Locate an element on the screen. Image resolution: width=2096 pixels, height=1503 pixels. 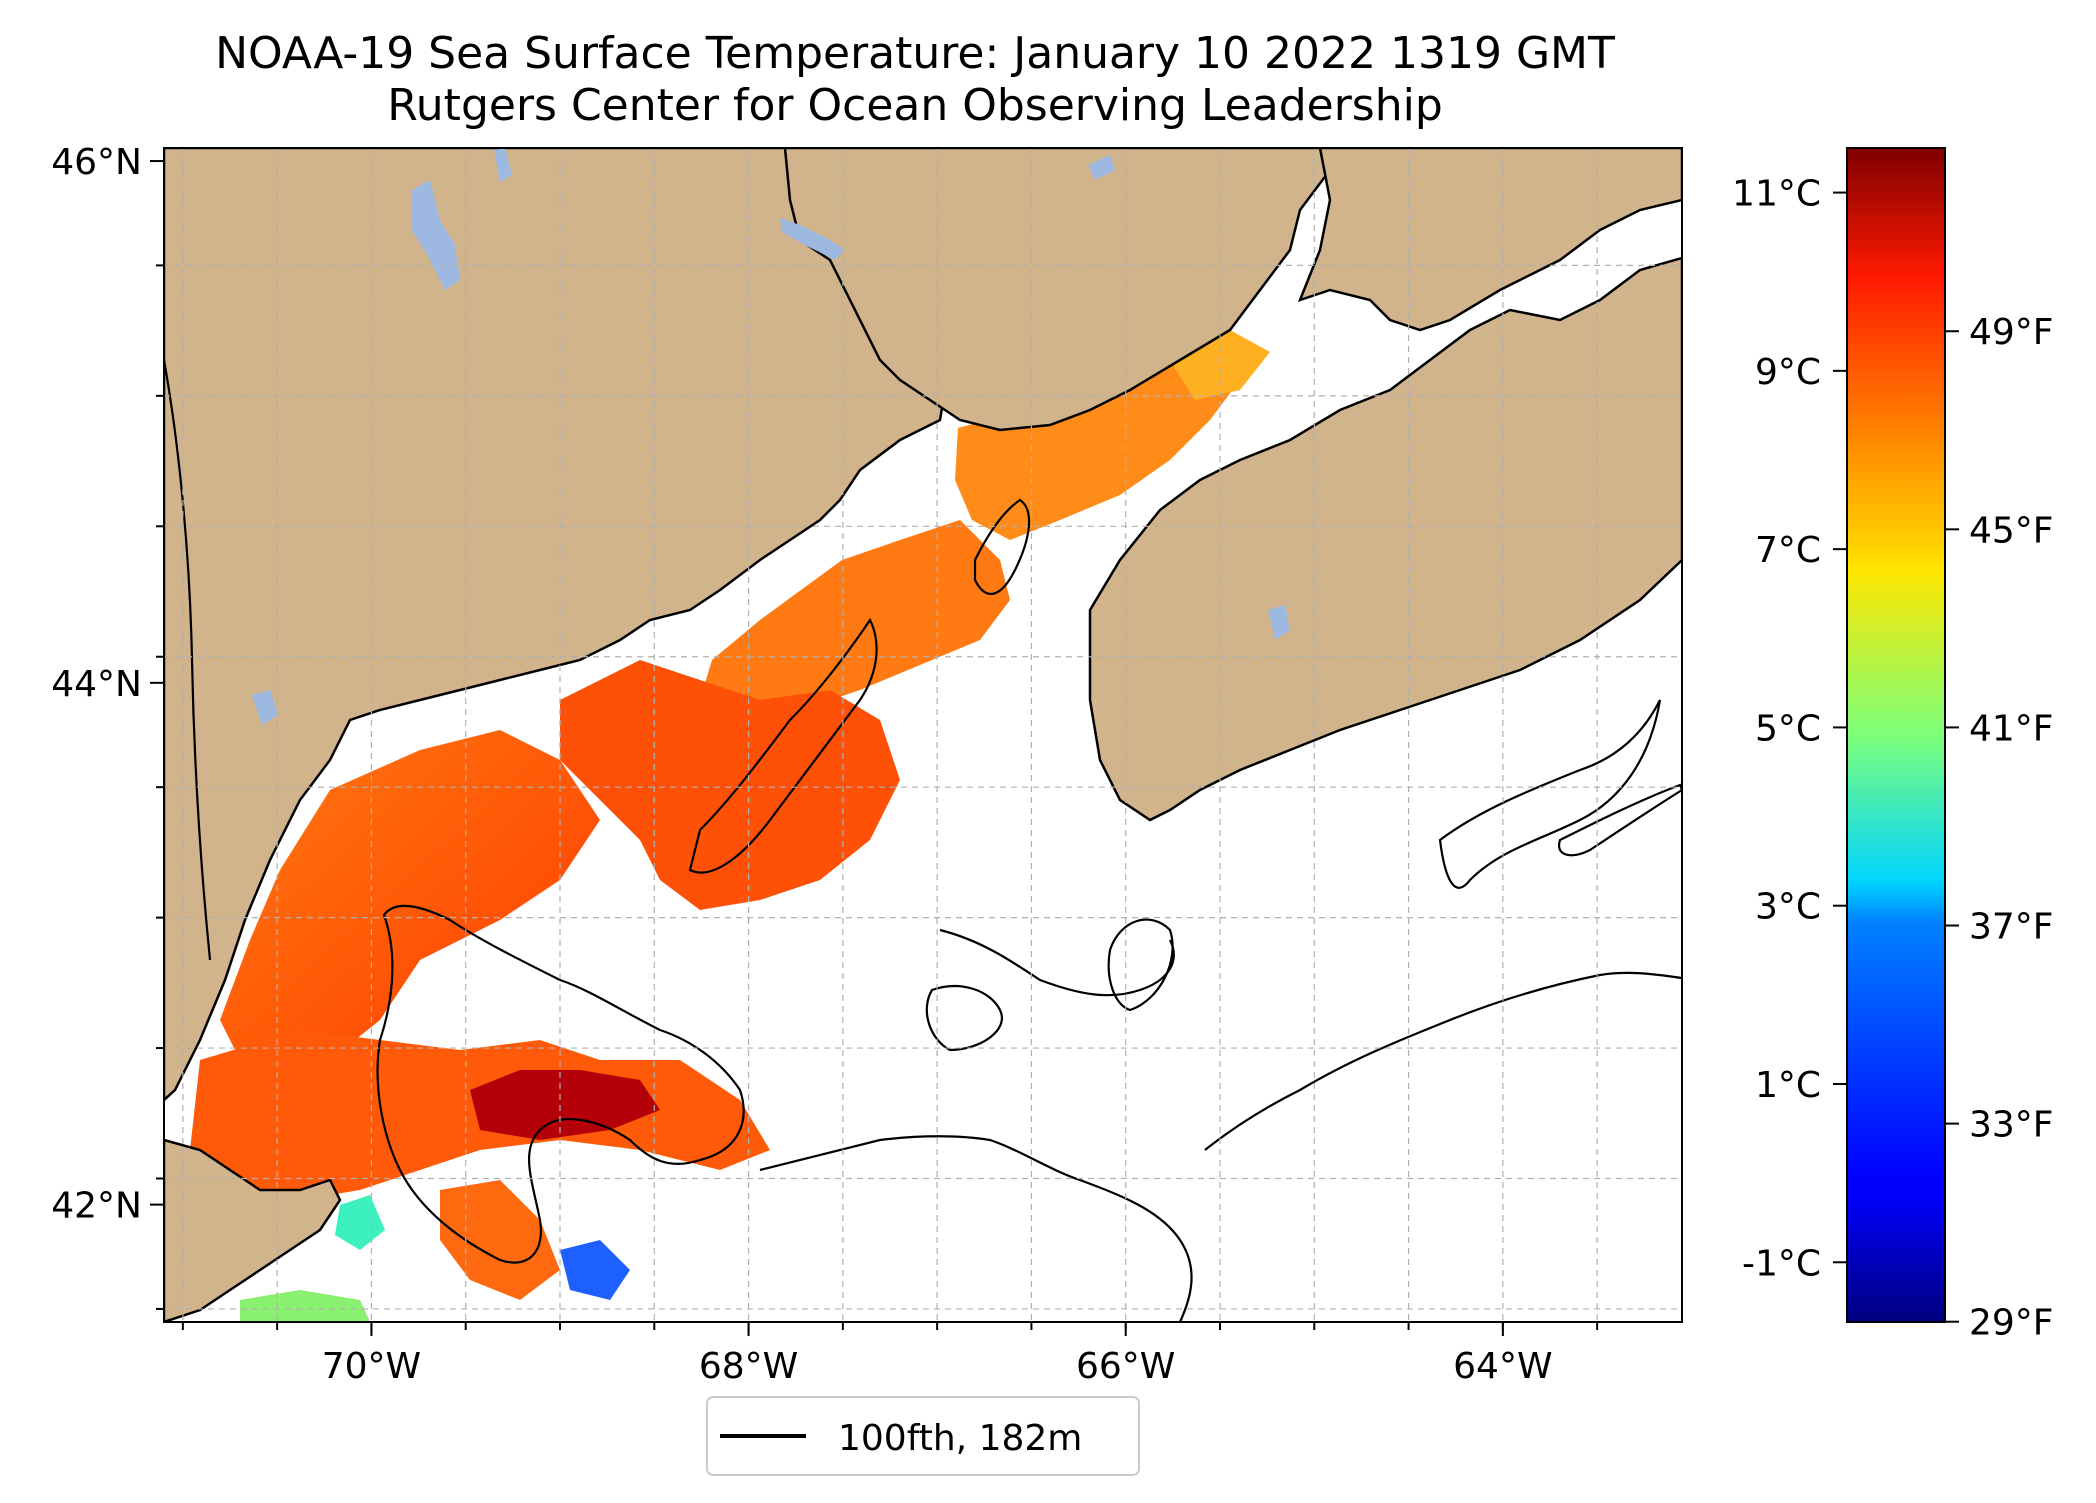
sst-swath-gulf-maine-north is located at coordinates (855, 620).